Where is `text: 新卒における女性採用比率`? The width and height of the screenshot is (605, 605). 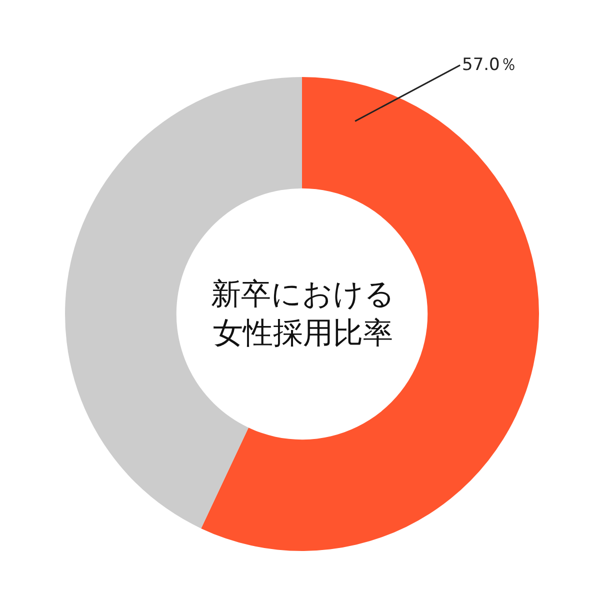
text: 新卒における女性採用比率 is located at coordinates (303, 314).